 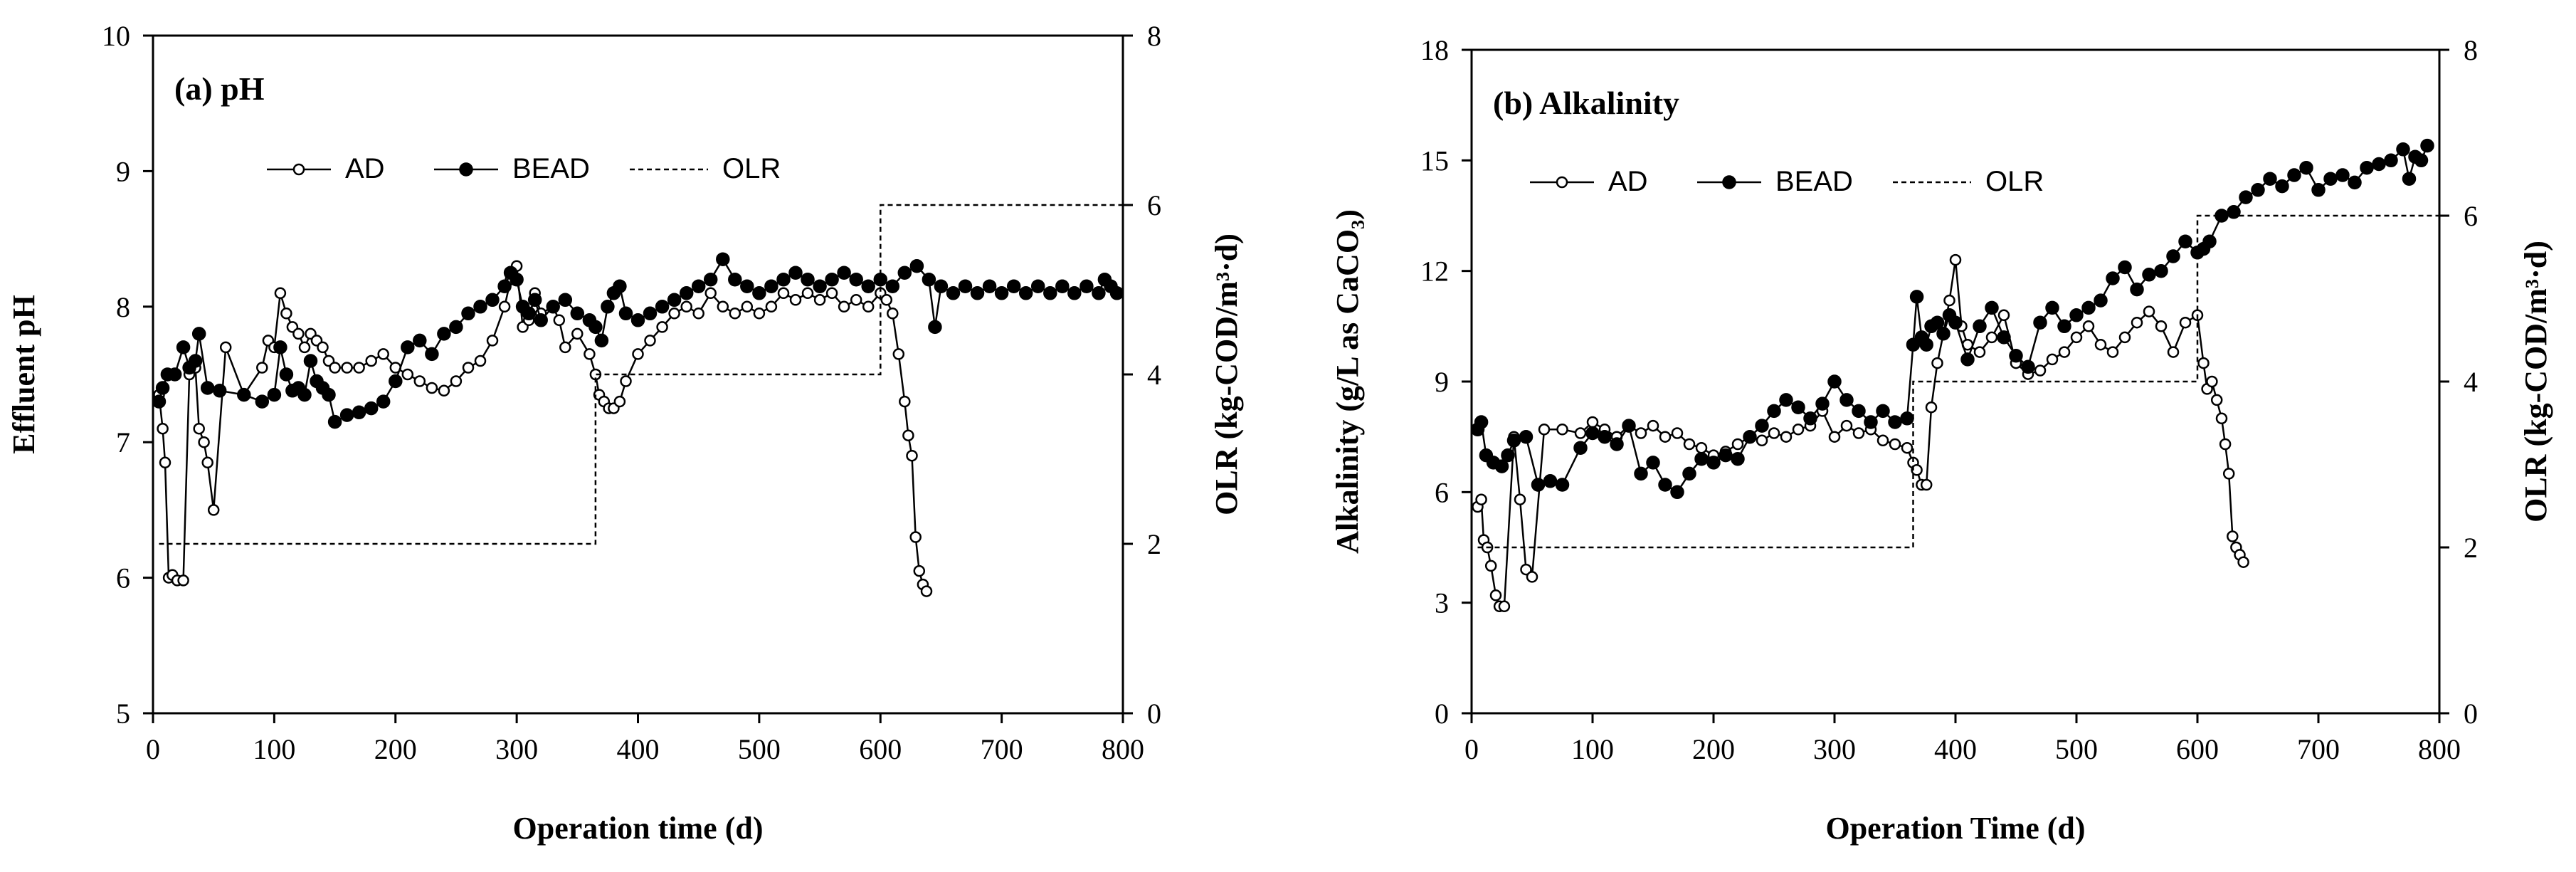 What do you see at coordinates (1586, 103) in the screenshot?
I see `panel-title: (b) Alkalinity` at bounding box center [1586, 103].